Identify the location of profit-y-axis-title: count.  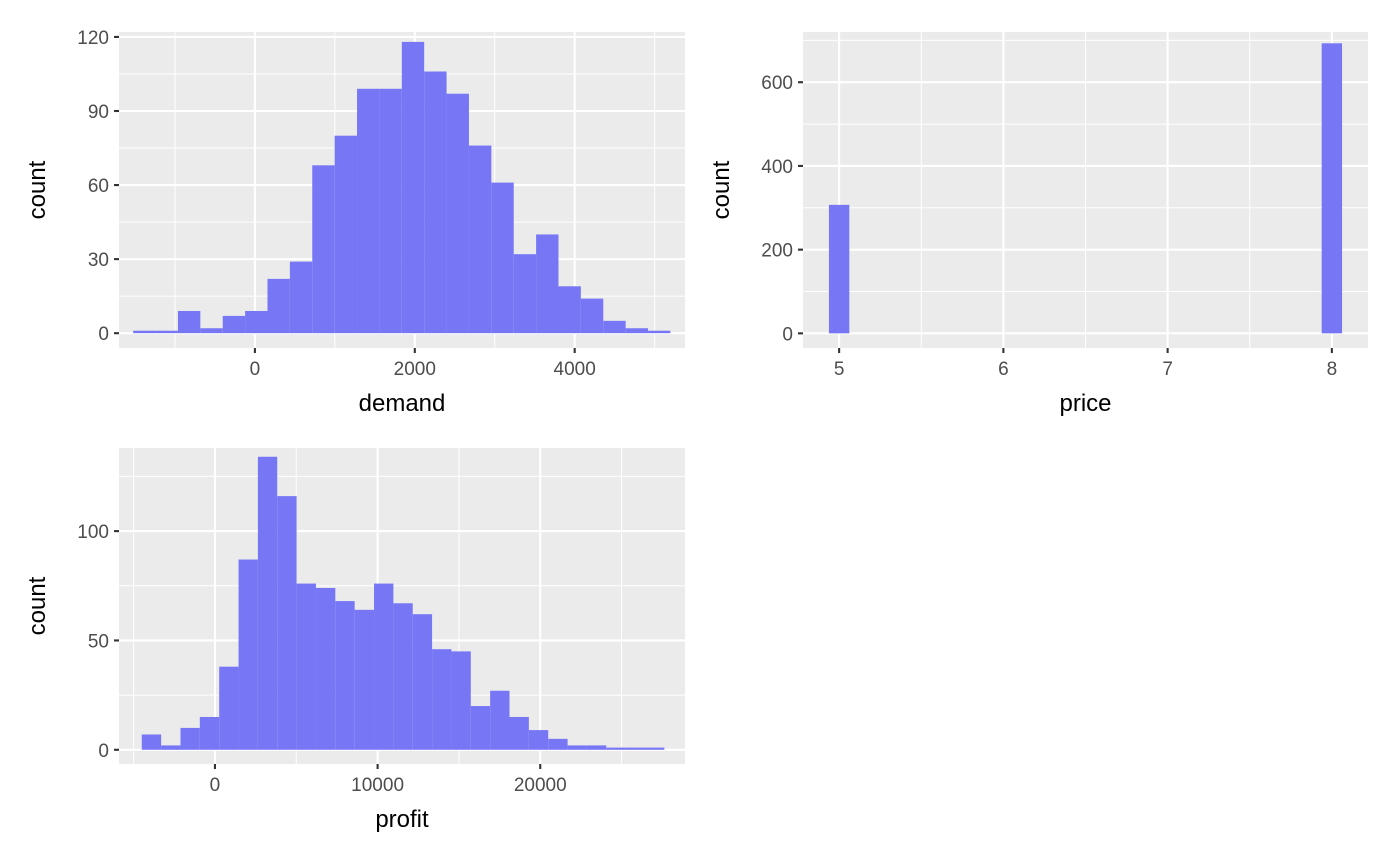
(37, 605).